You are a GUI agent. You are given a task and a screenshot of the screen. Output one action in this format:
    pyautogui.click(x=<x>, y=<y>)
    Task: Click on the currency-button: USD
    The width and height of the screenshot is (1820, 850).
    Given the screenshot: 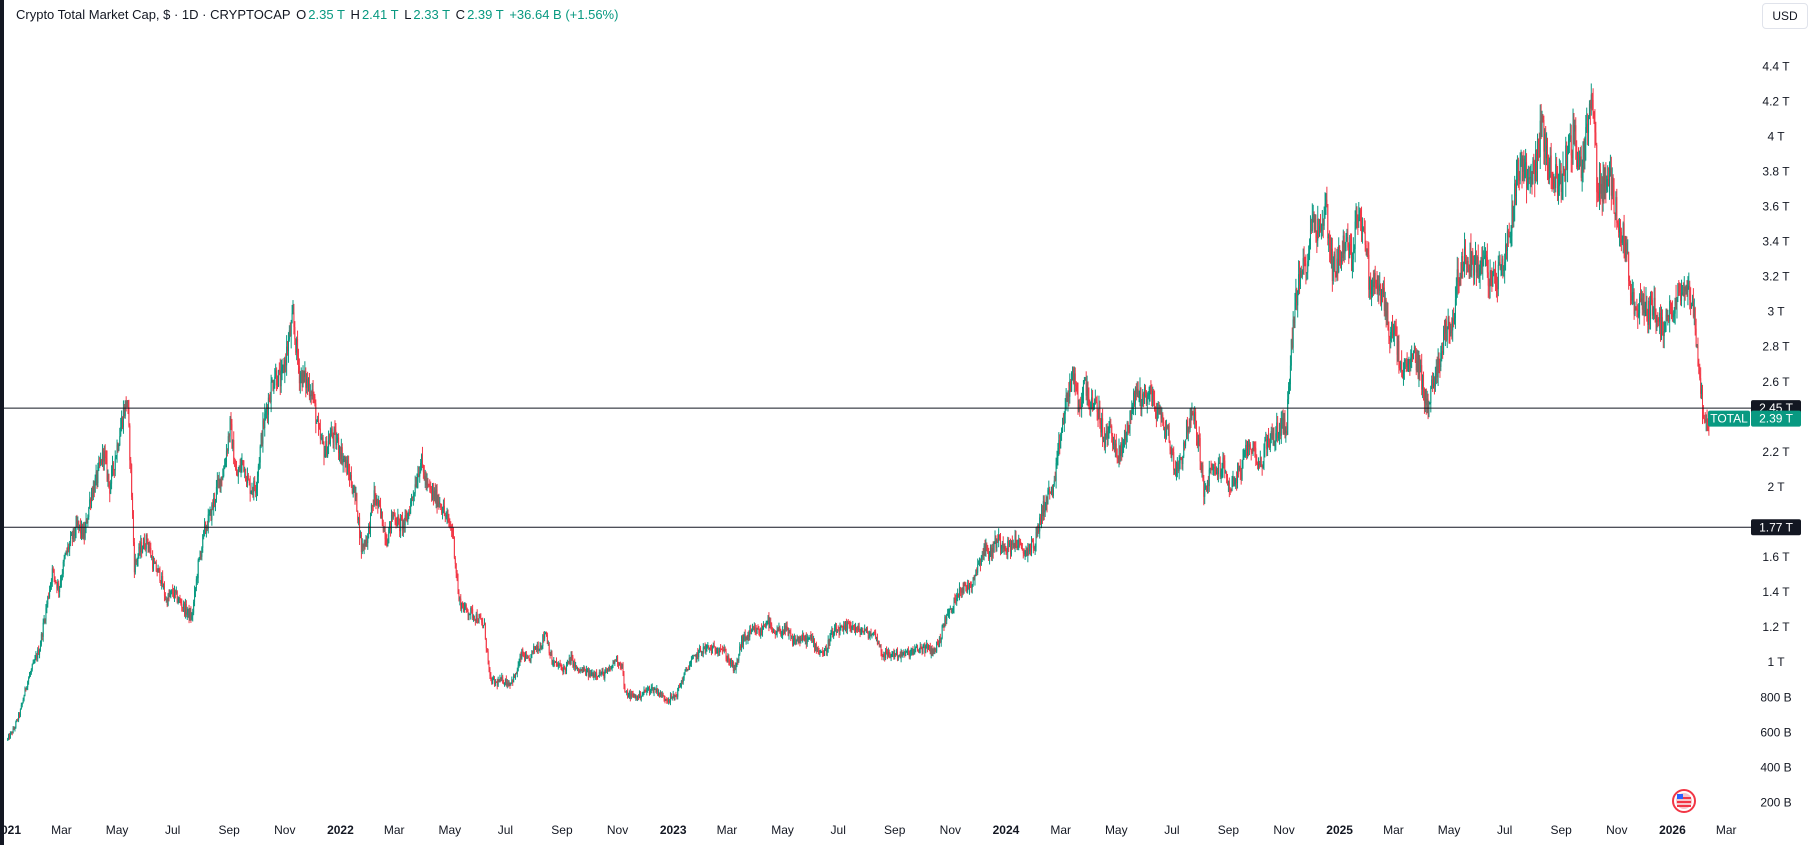 What is the action you would take?
    pyautogui.click(x=1785, y=16)
    